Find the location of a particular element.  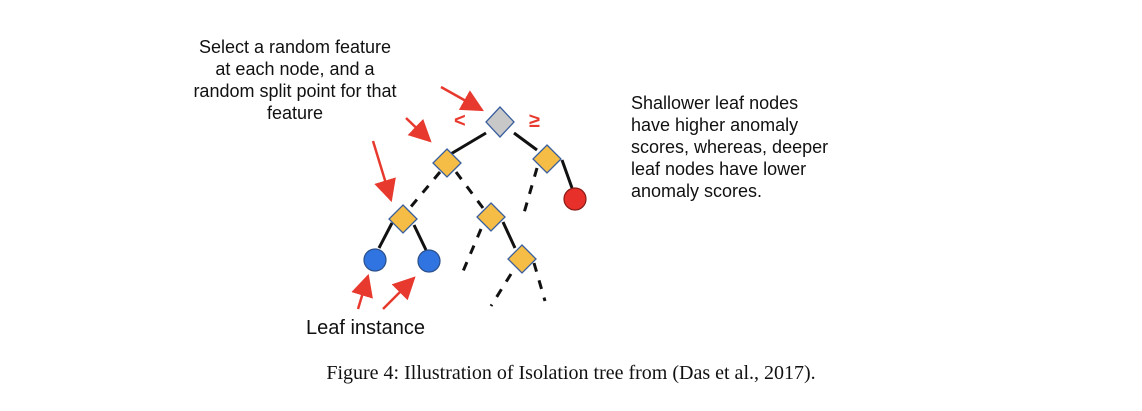

annotation-arrows is located at coordinates (417, 197).